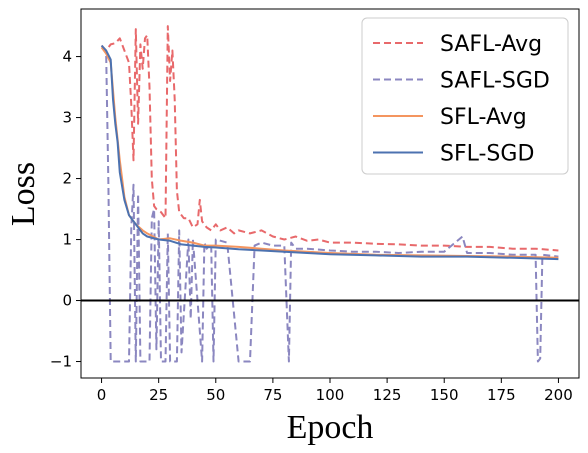 The width and height of the screenshot is (588, 453). What do you see at coordinates (102, 395) in the screenshot?
I see `x-tick-label: 0` at bounding box center [102, 395].